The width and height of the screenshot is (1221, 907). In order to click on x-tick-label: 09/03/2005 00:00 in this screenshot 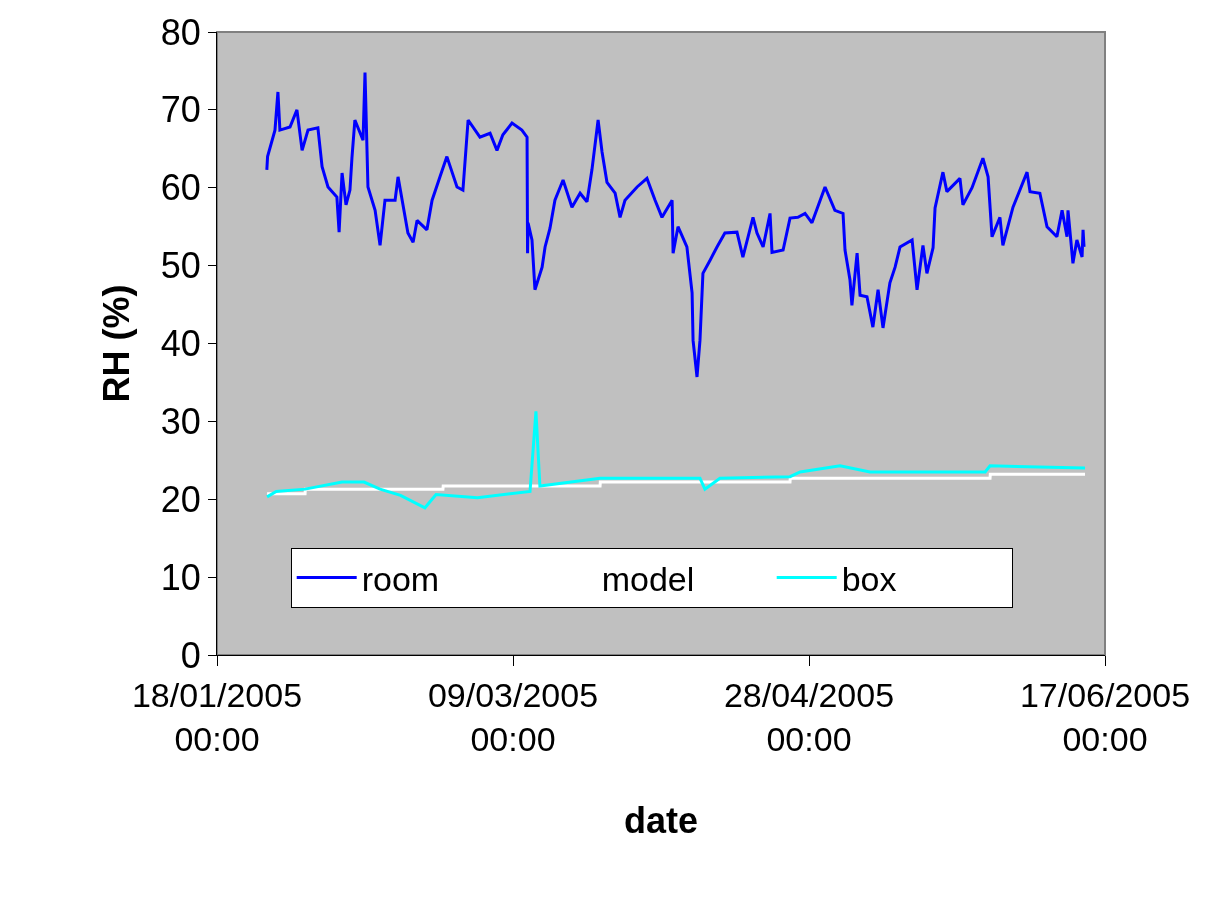, I will do `click(513, 716)`.